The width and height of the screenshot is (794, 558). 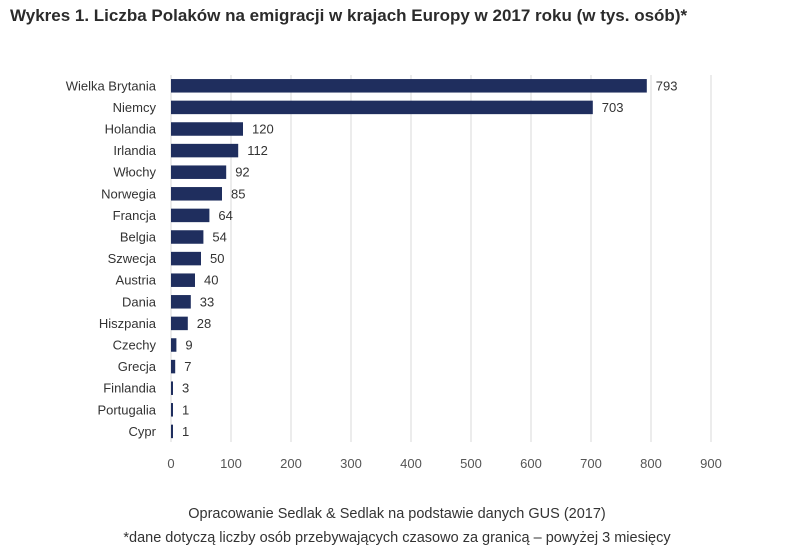 I want to click on x-tick-label: 0, so click(x=170, y=463).